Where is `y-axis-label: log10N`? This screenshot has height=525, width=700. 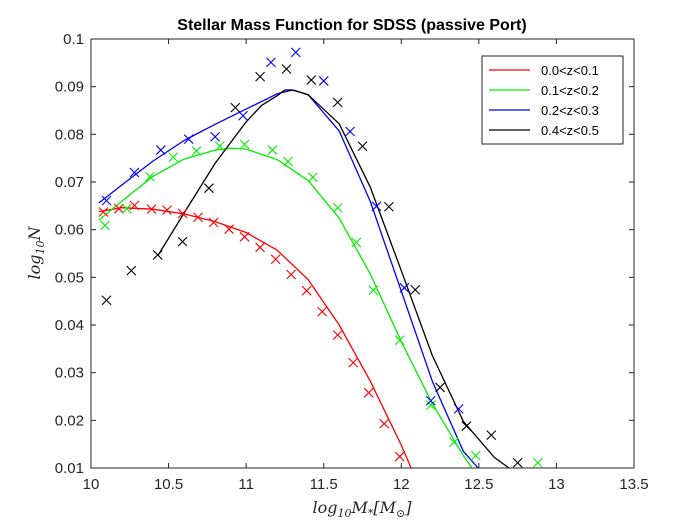
y-axis-label: log10N is located at coordinates (36, 253).